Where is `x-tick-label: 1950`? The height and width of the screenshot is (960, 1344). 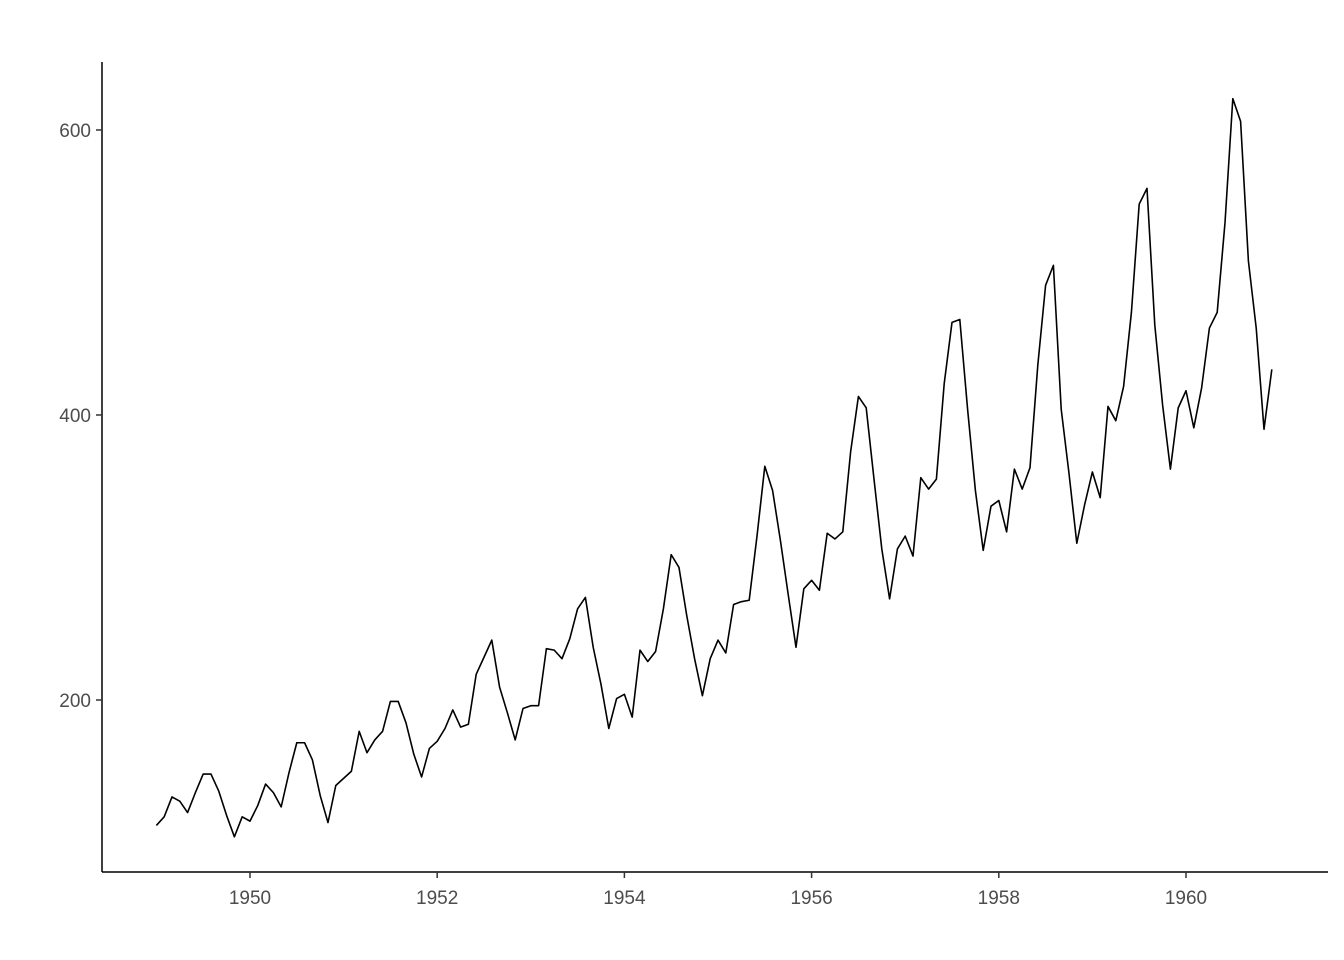 x-tick-label: 1950 is located at coordinates (250, 898).